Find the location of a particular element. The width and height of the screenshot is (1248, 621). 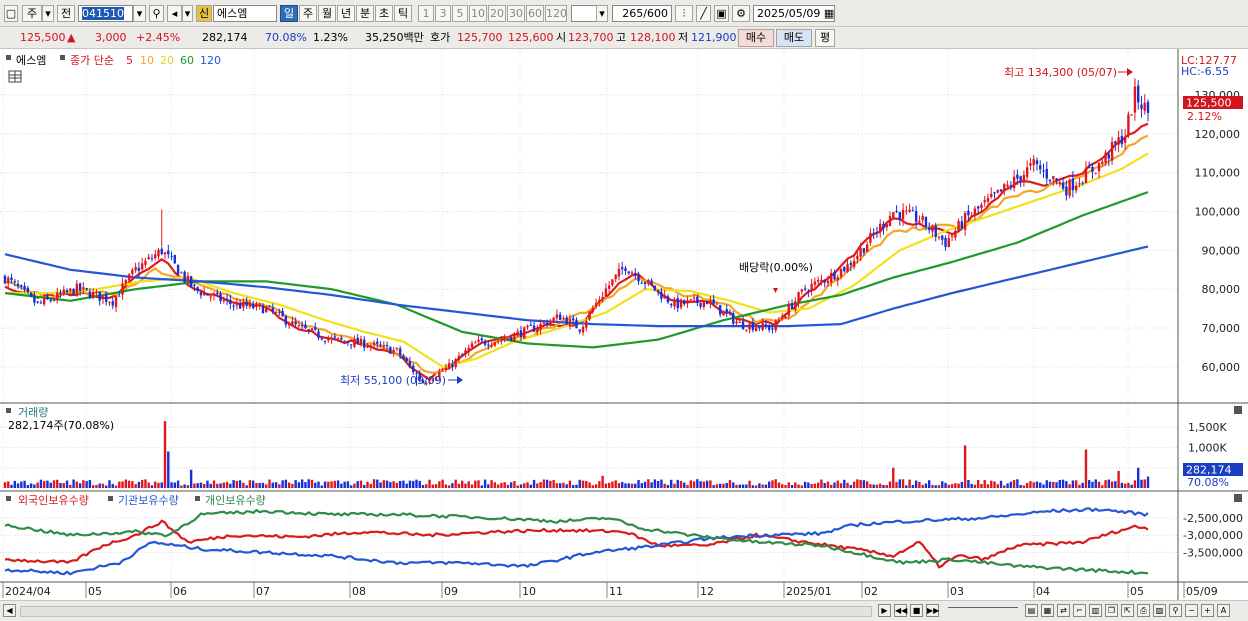

zoom-search-icon: ⚲ is located at coordinates (1175, 610).